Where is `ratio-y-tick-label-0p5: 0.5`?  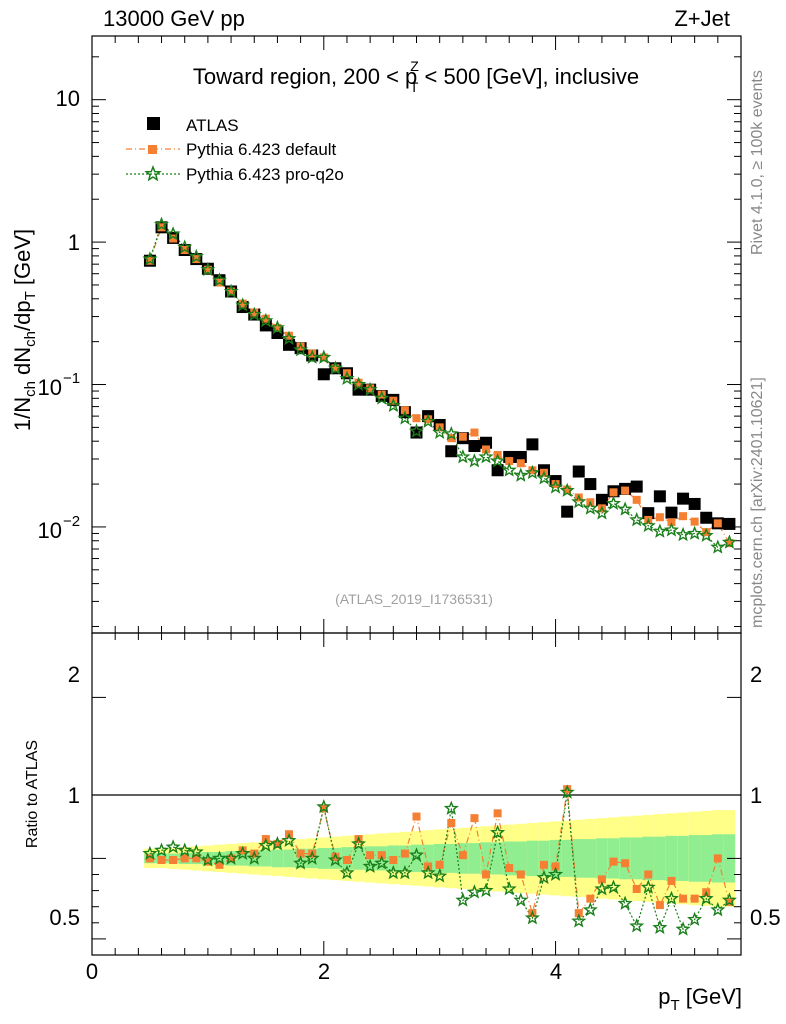
ratio-y-tick-label-0p5: 0.5 is located at coordinates (64, 917).